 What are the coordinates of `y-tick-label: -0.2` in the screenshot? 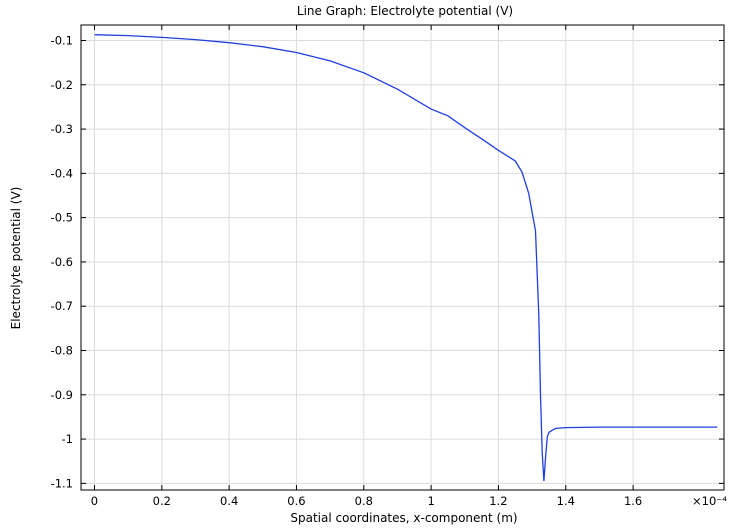 It's located at (62, 85).